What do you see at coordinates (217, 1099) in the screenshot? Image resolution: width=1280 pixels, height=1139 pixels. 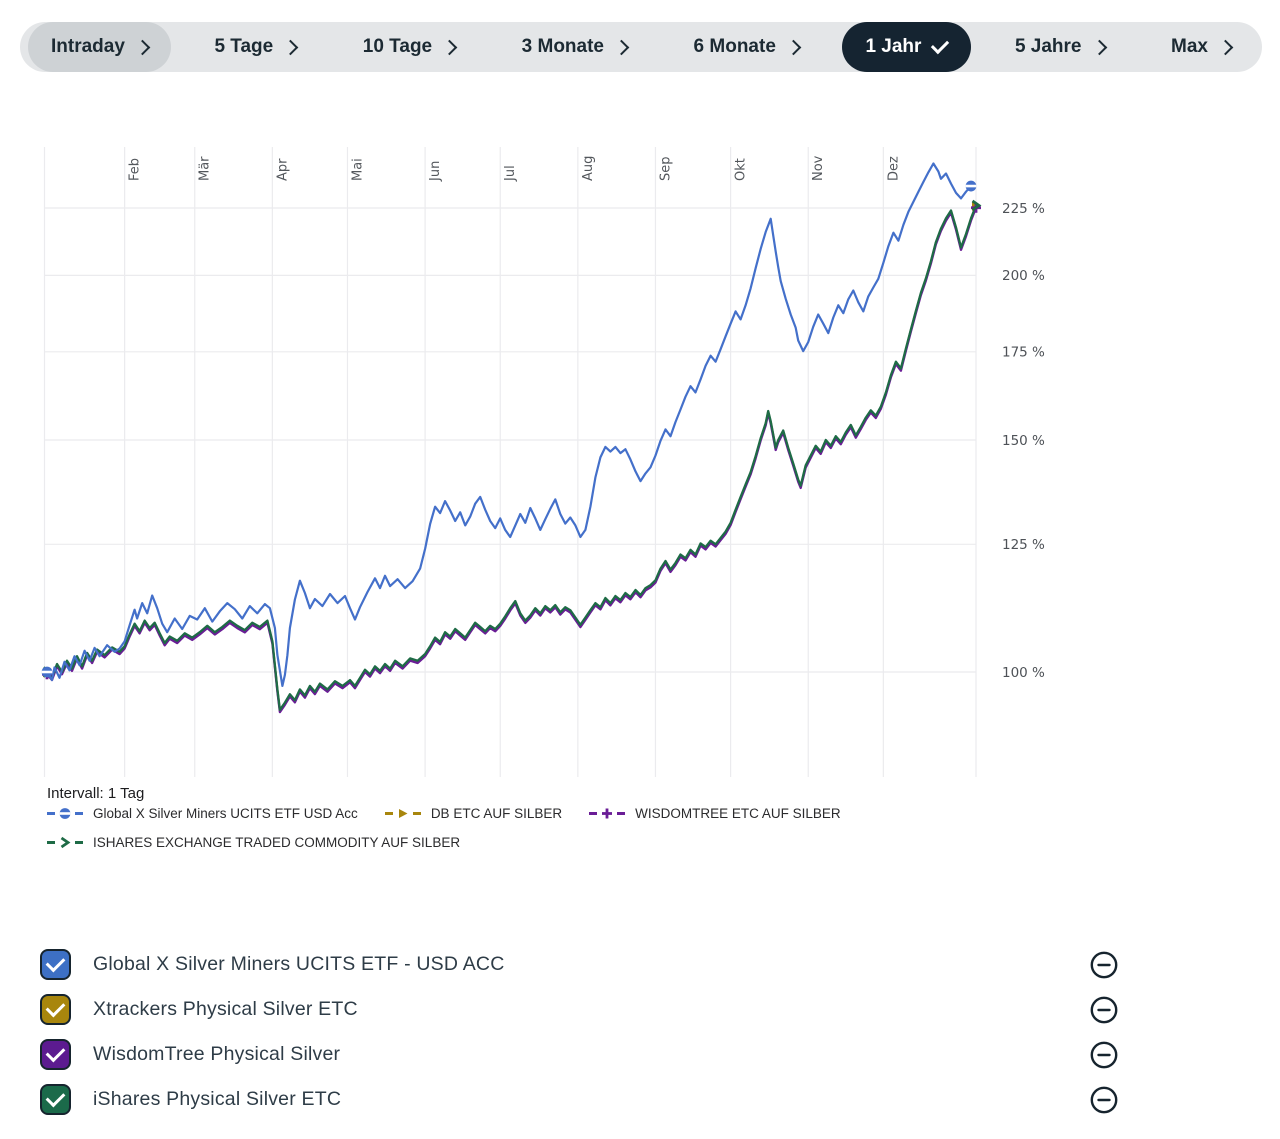 I see `instrument-label: iShares Physical Silver ETC` at bounding box center [217, 1099].